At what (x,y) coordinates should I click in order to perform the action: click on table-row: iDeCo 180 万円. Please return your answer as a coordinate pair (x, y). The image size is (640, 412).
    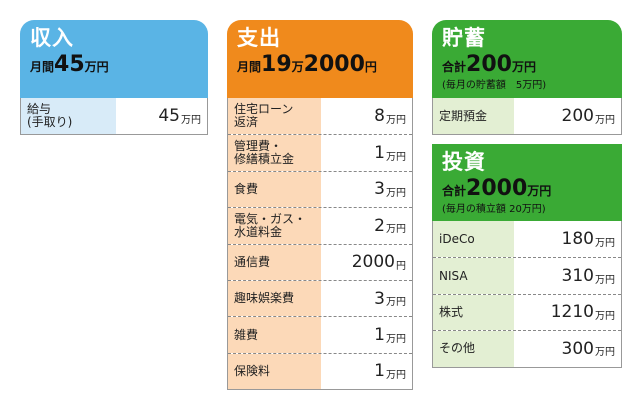
    Looking at the image, I should click on (527, 239).